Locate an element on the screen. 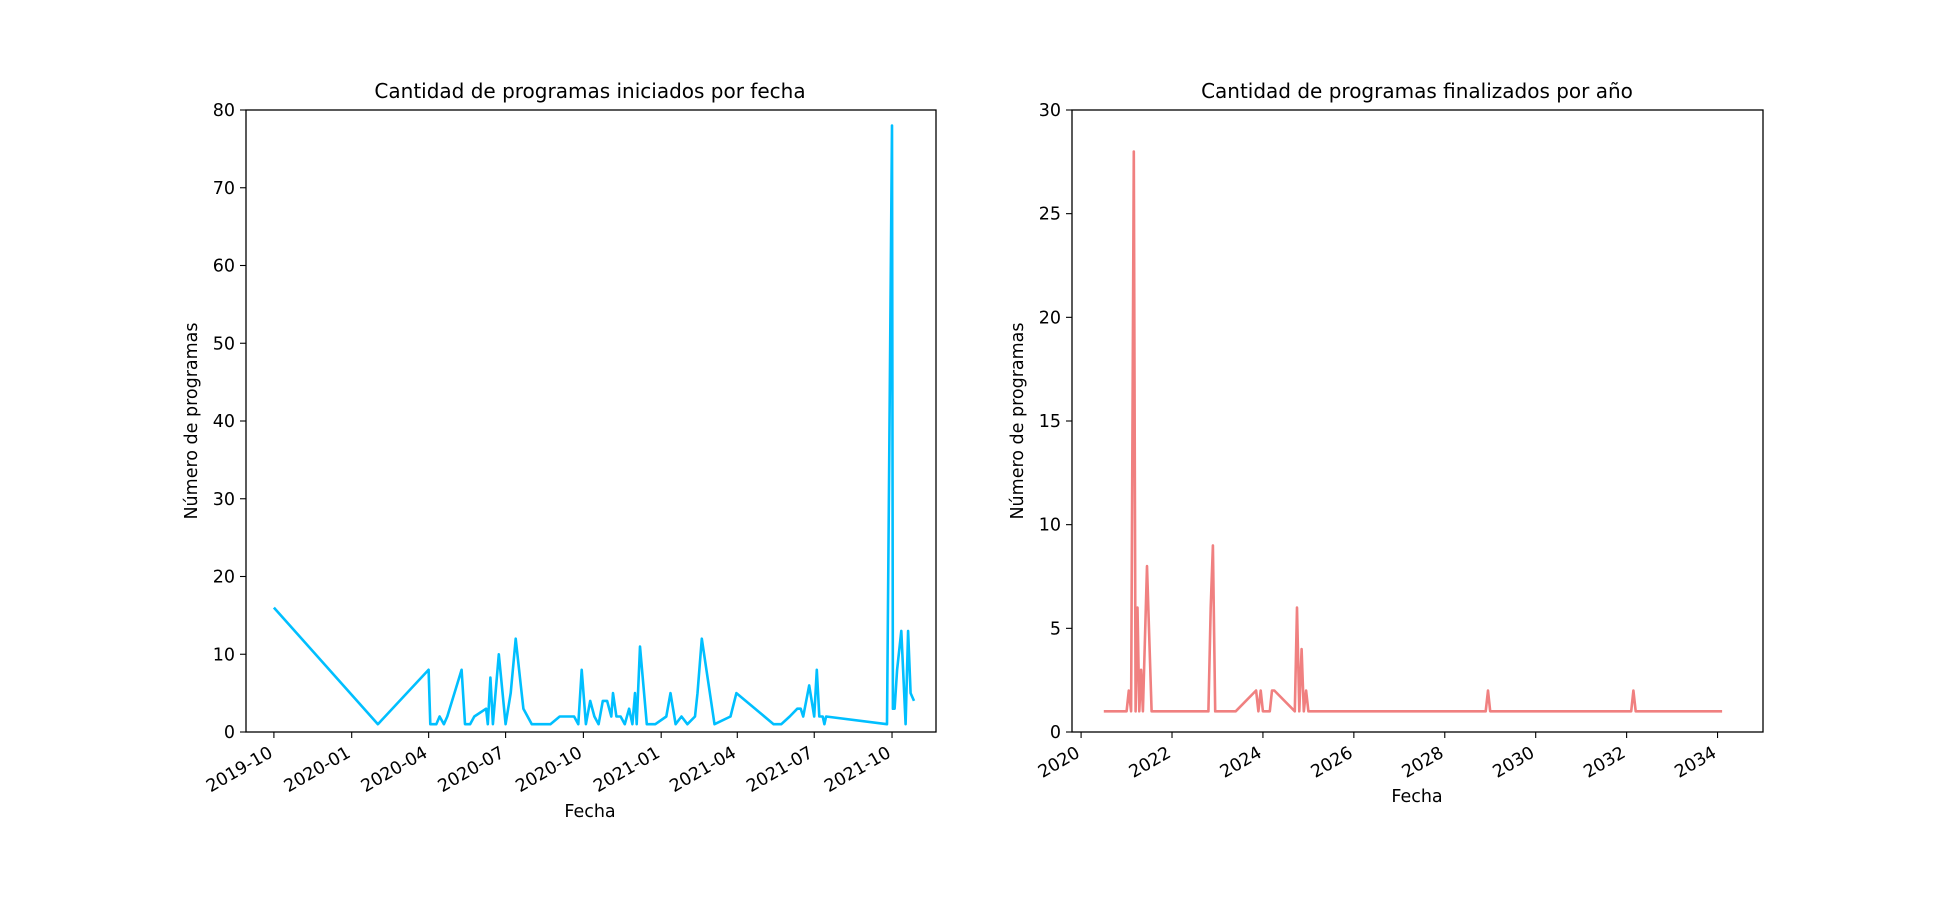  y-tick-label: 25 is located at coordinates (1050, 215).